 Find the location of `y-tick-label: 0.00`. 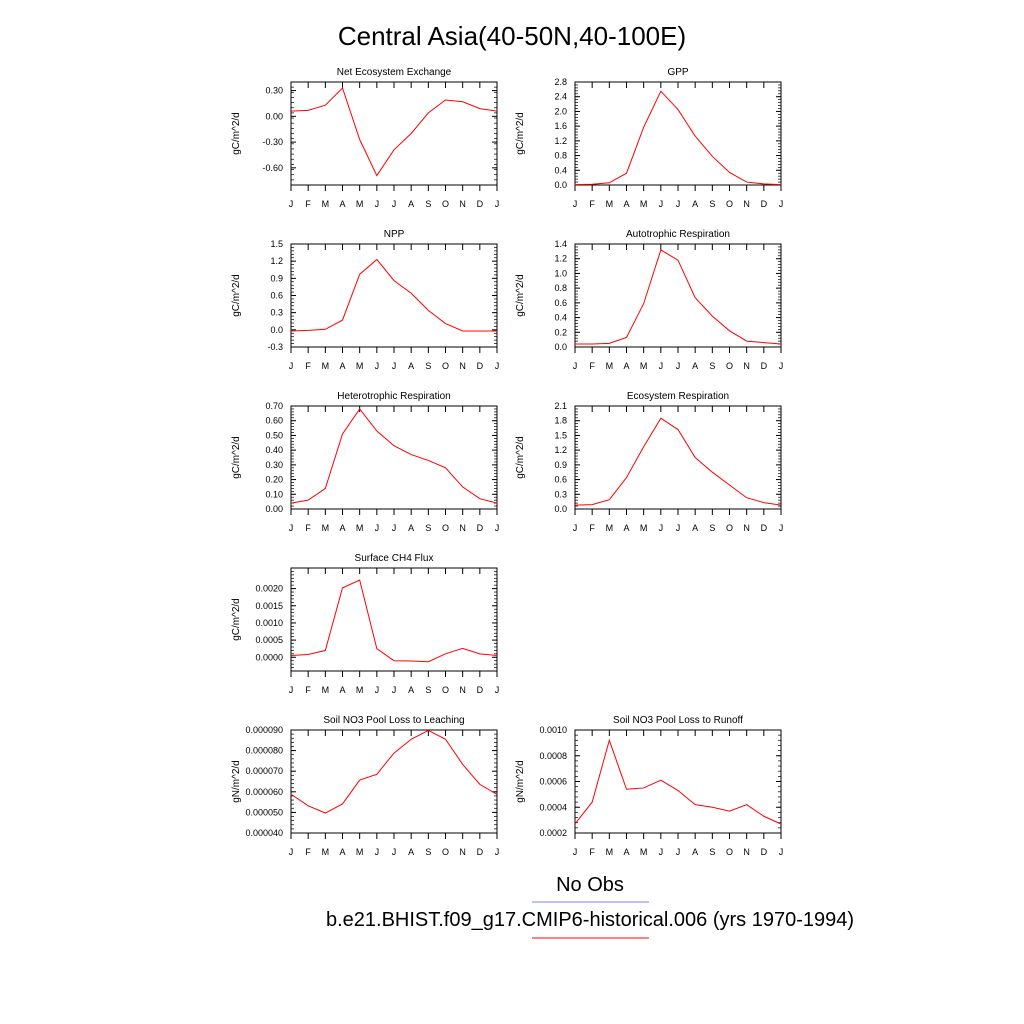

y-tick-label: 0.00 is located at coordinates (274, 509).